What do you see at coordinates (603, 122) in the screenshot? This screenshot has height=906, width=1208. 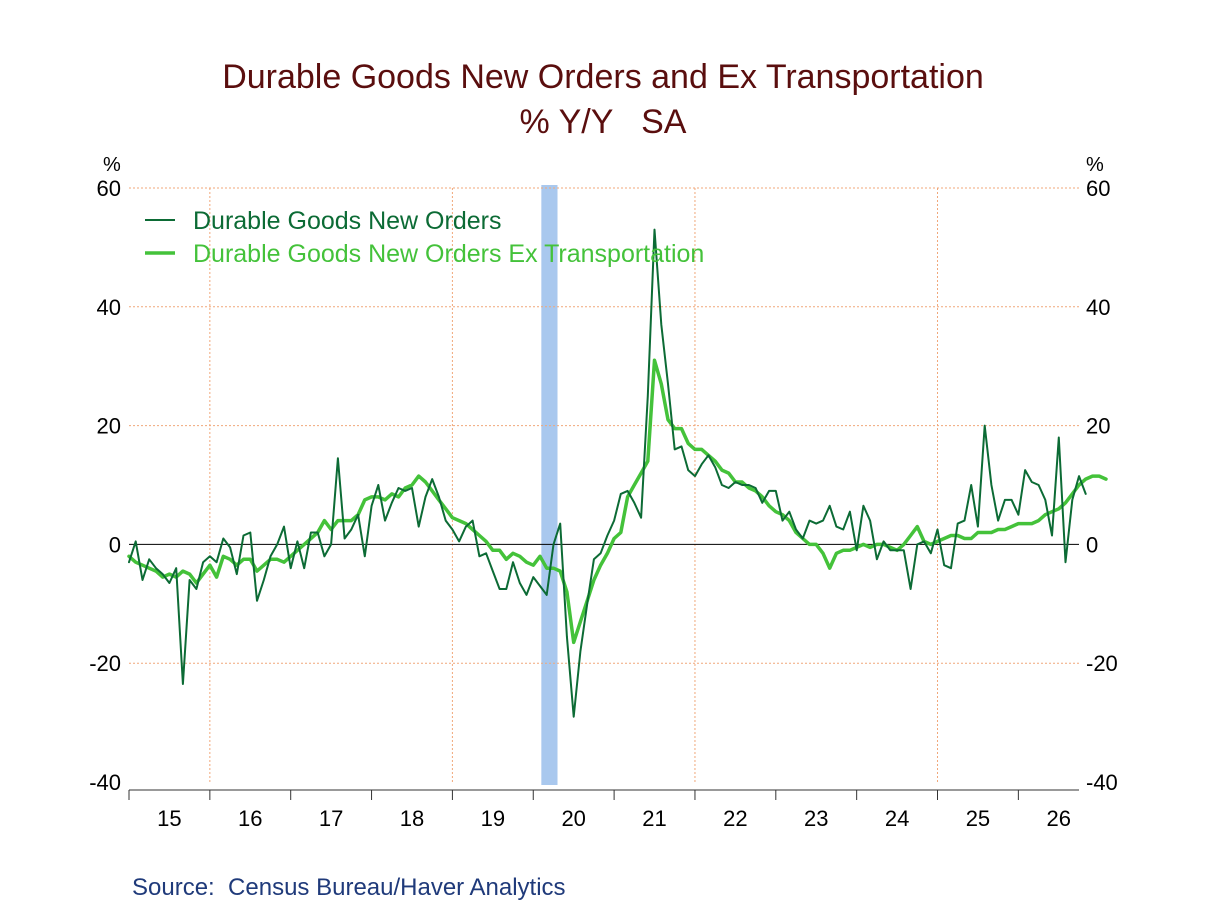 I see `chart-subtitle: % Y/Y SA` at bounding box center [603, 122].